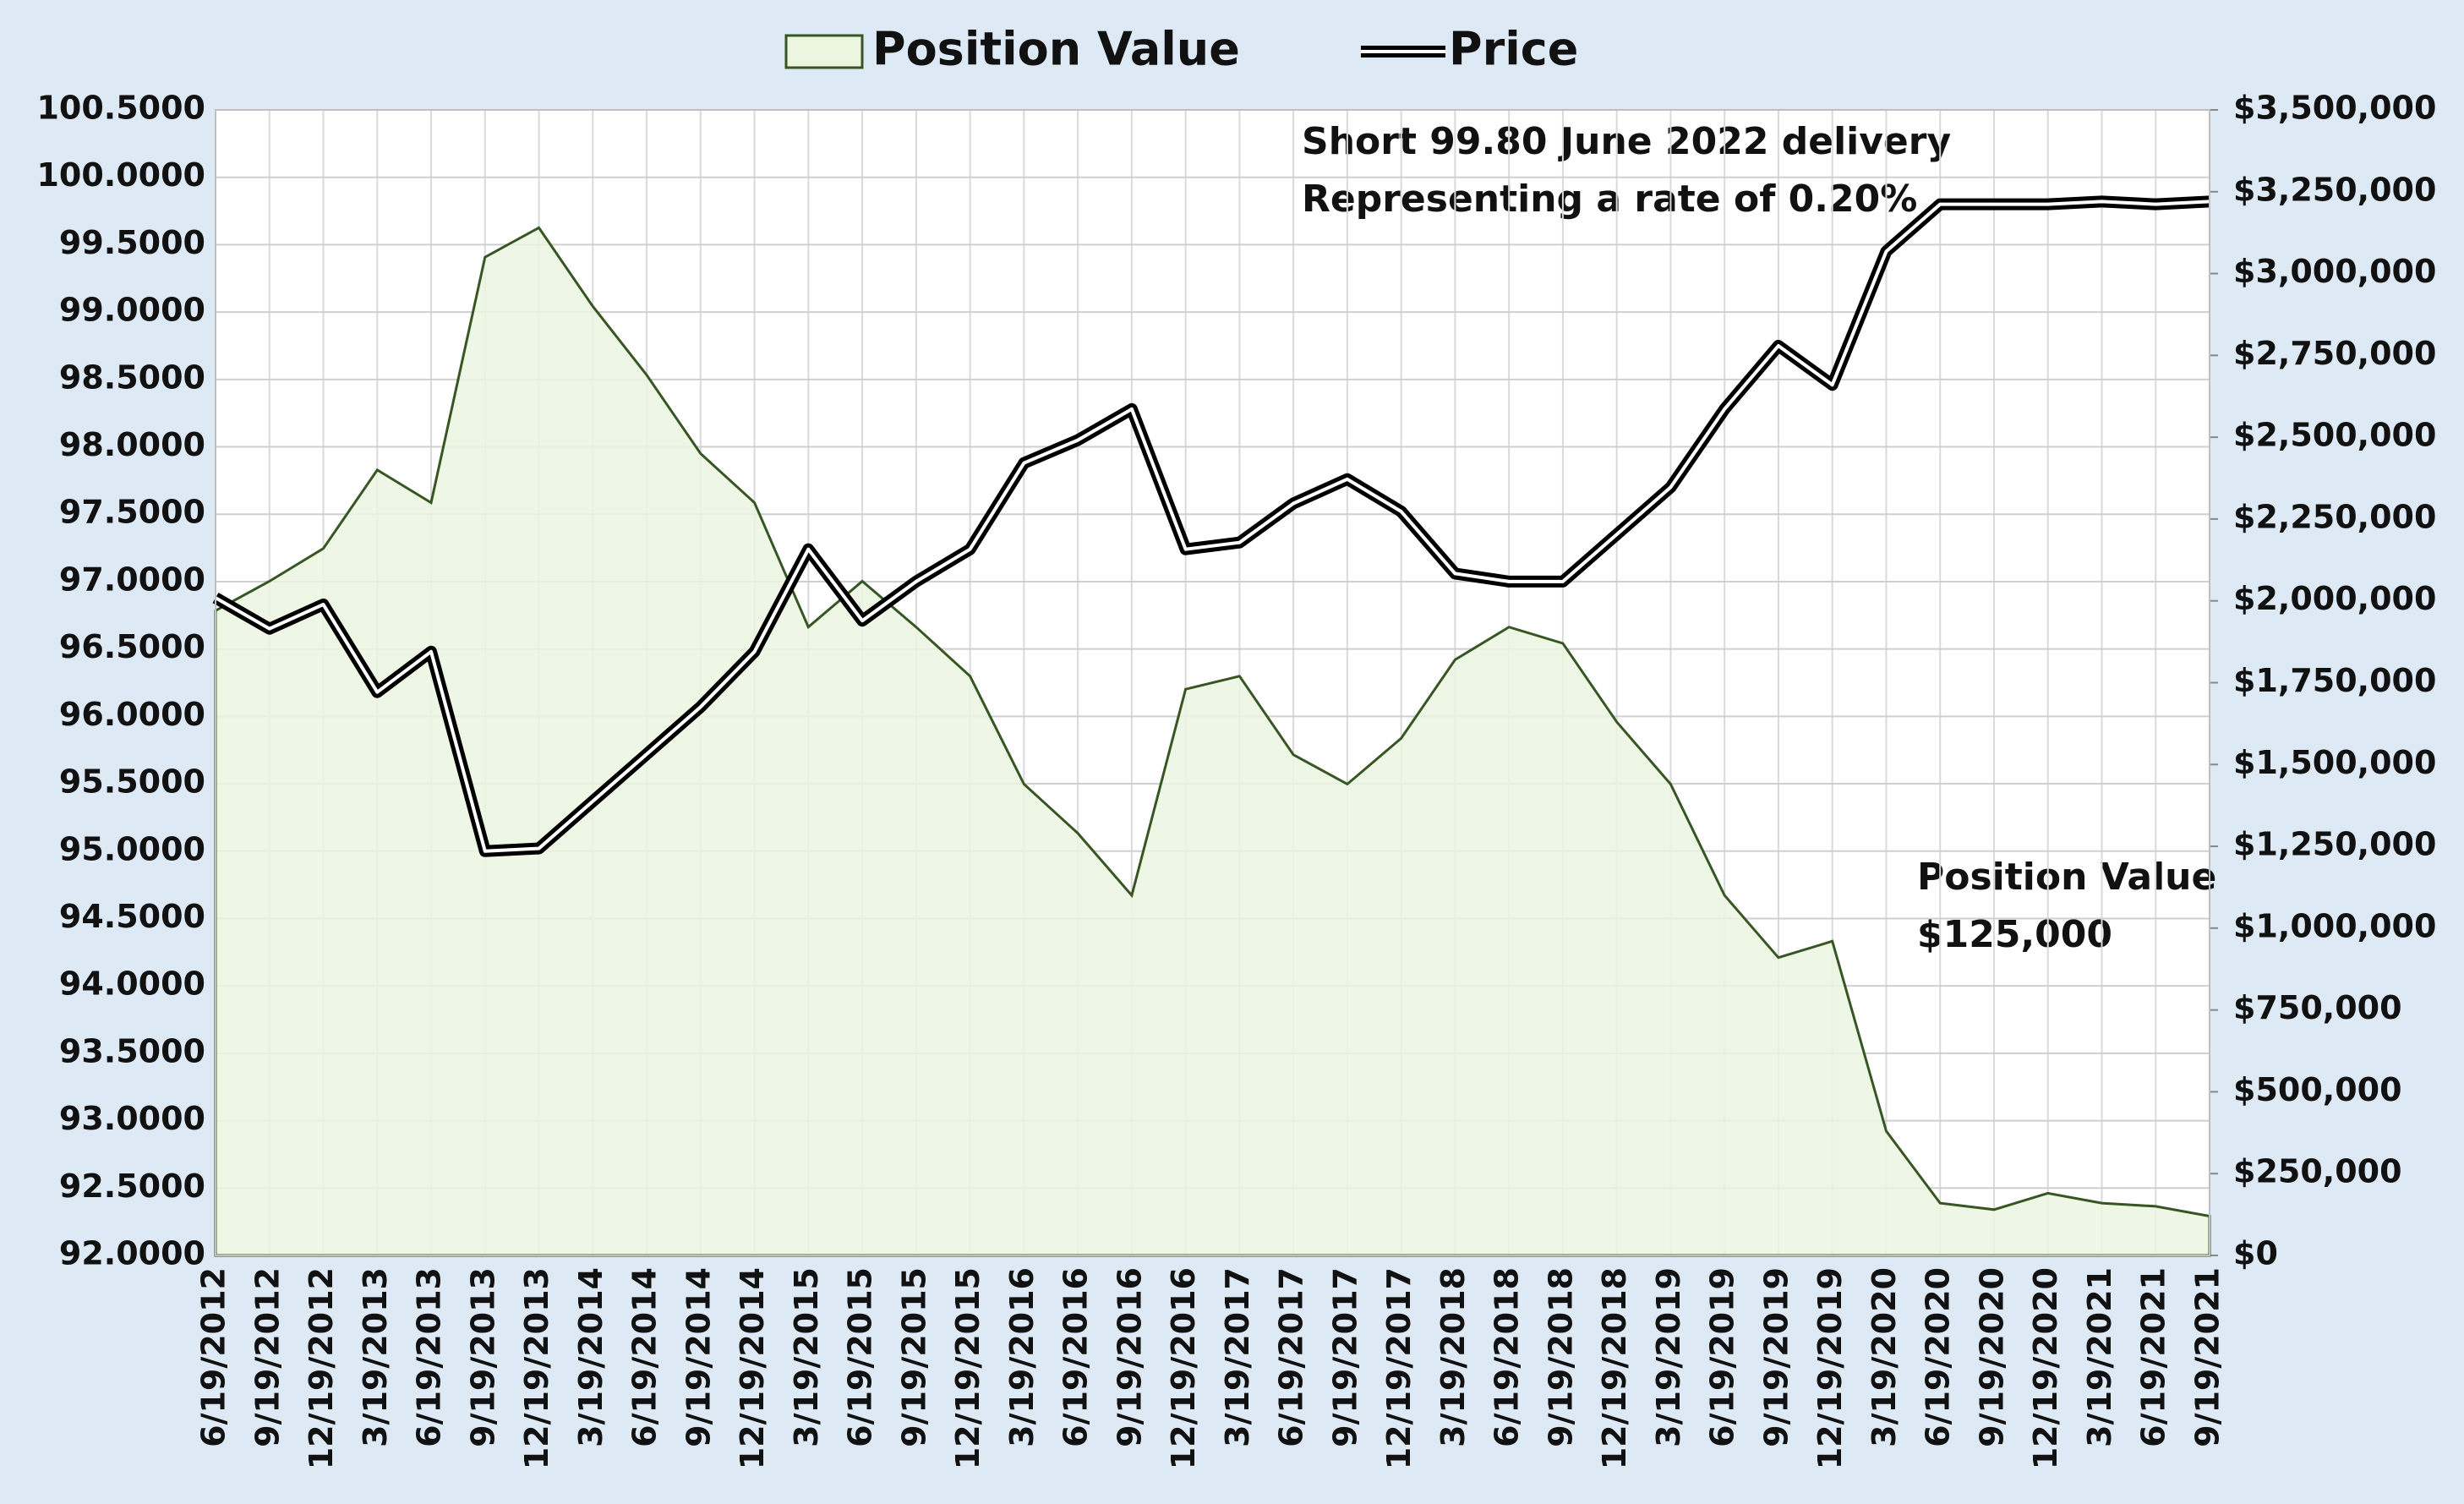 This screenshot has height=1504, width=2464. What do you see at coordinates (1884, 1357) in the screenshot?
I see `x-tick-label: 3/19/2020` at bounding box center [1884, 1357].